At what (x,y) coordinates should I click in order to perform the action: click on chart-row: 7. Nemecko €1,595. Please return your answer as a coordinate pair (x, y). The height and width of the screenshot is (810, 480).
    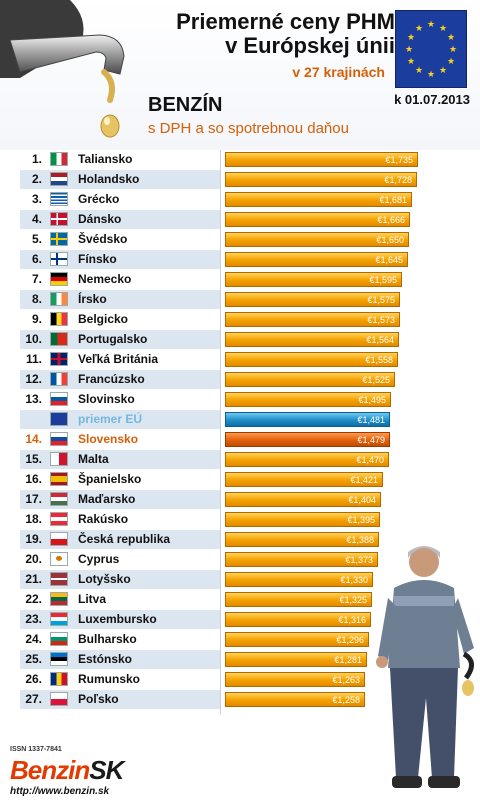
    Looking at the image, I should click on (245, 279).